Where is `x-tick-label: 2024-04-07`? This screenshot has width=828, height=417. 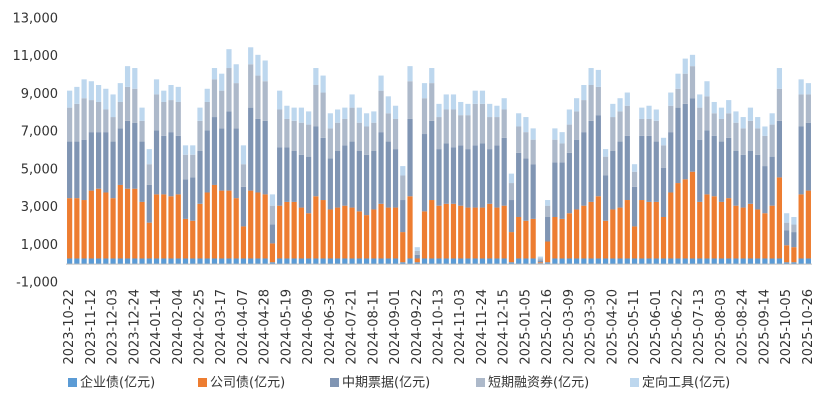 x-tick-label: 2024-04-07 is located at coordinates (243, 327).